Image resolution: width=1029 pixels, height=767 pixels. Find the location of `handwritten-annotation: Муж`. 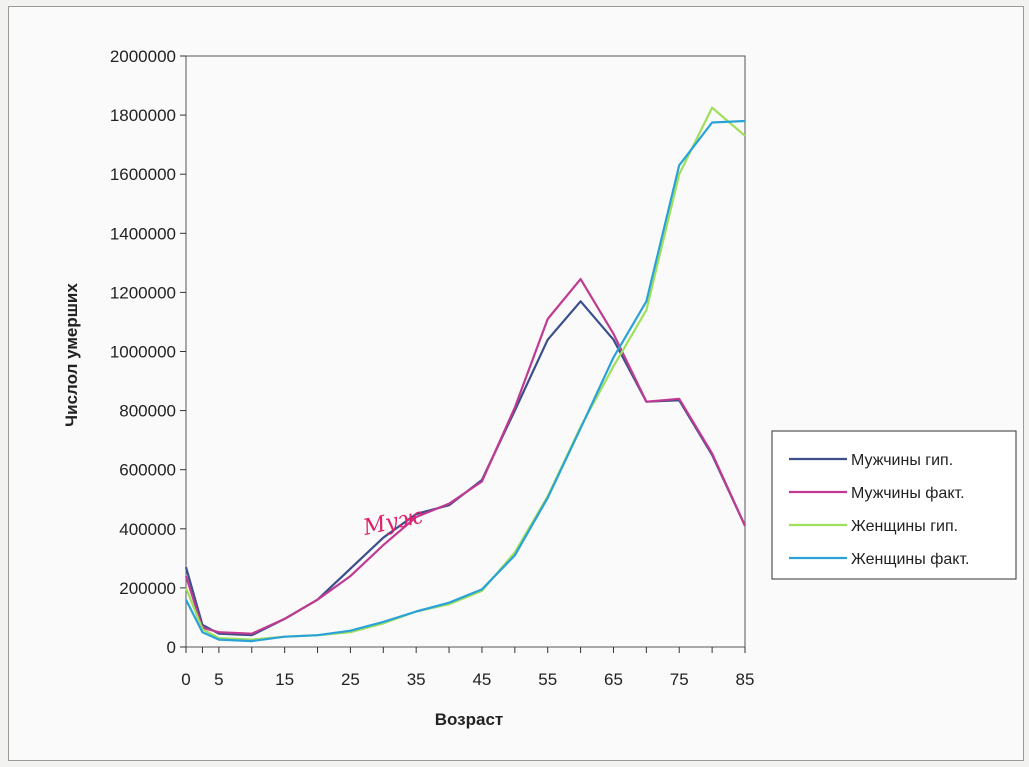

handwritten-annotation: Муж is located at coordinates (392, 522).